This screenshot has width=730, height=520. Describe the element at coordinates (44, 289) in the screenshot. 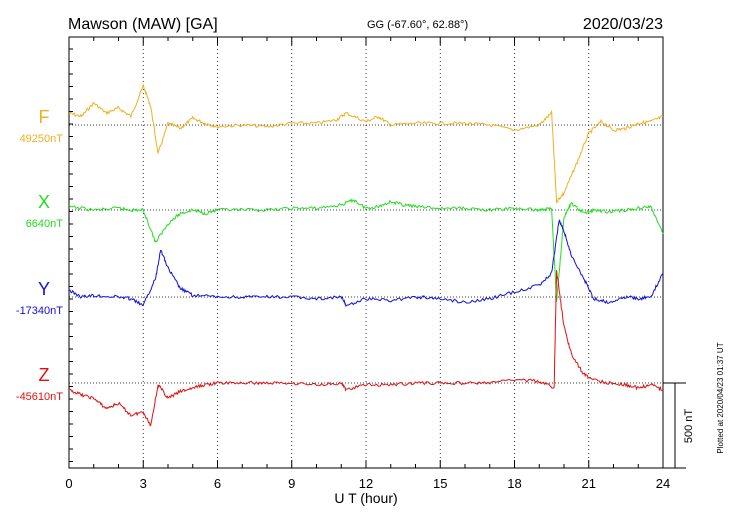

I see `series-name-y: Y` at that location.